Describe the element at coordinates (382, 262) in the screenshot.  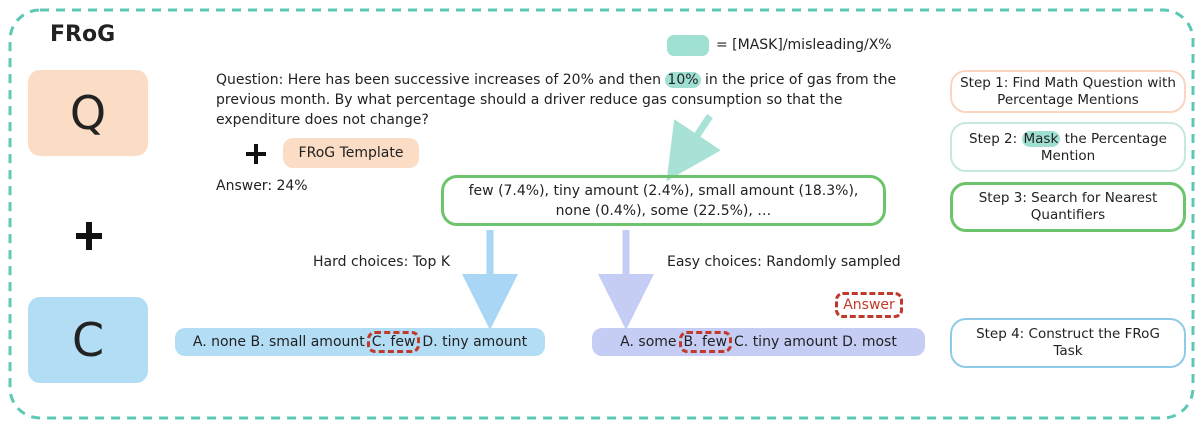
I see `hard-label: Hard choices: Top K` at that location.